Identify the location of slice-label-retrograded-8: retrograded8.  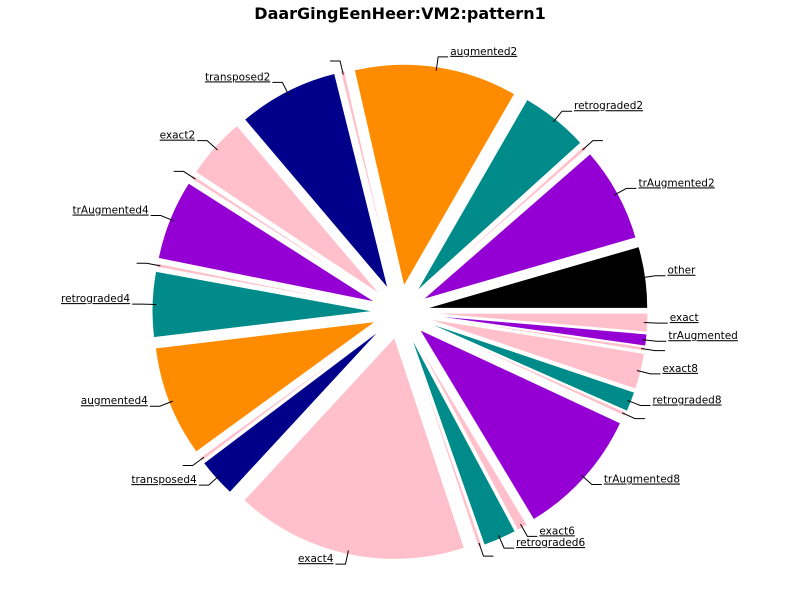
(686, 401).